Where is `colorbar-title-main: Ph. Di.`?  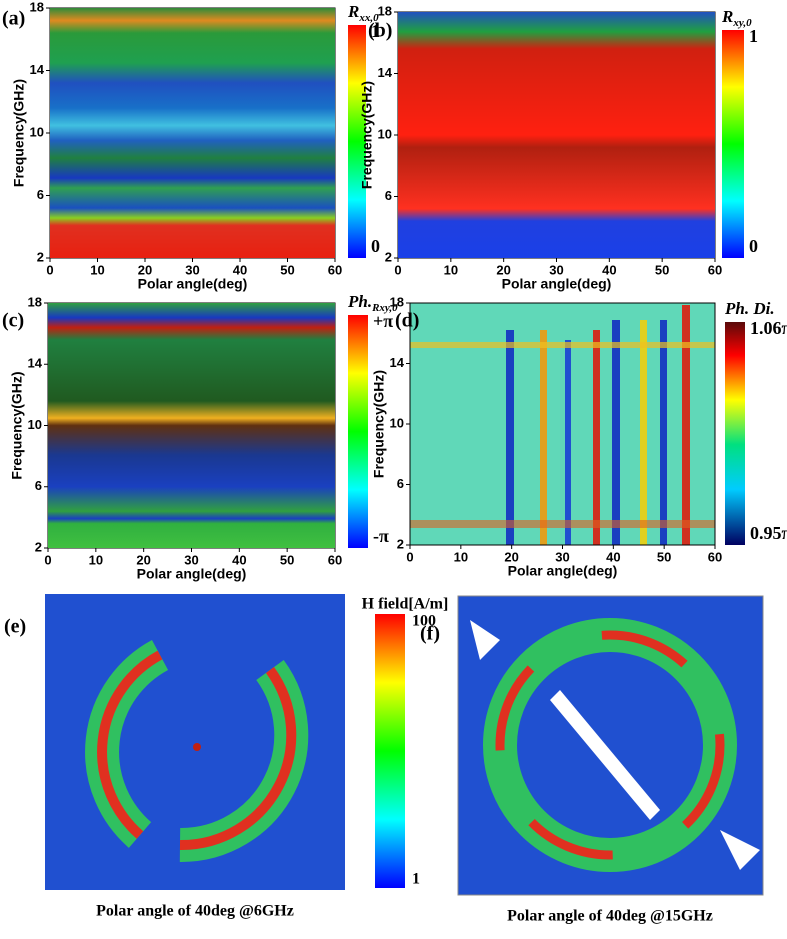
colorbar-title-main: Ph. Di. is located at coordinates (749, 308).